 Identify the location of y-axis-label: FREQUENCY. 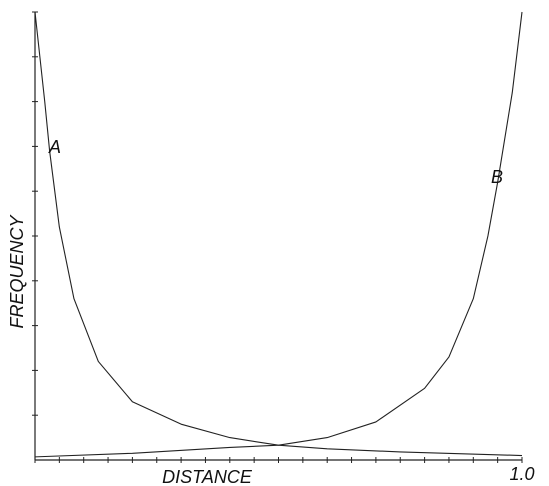
(17, 271).